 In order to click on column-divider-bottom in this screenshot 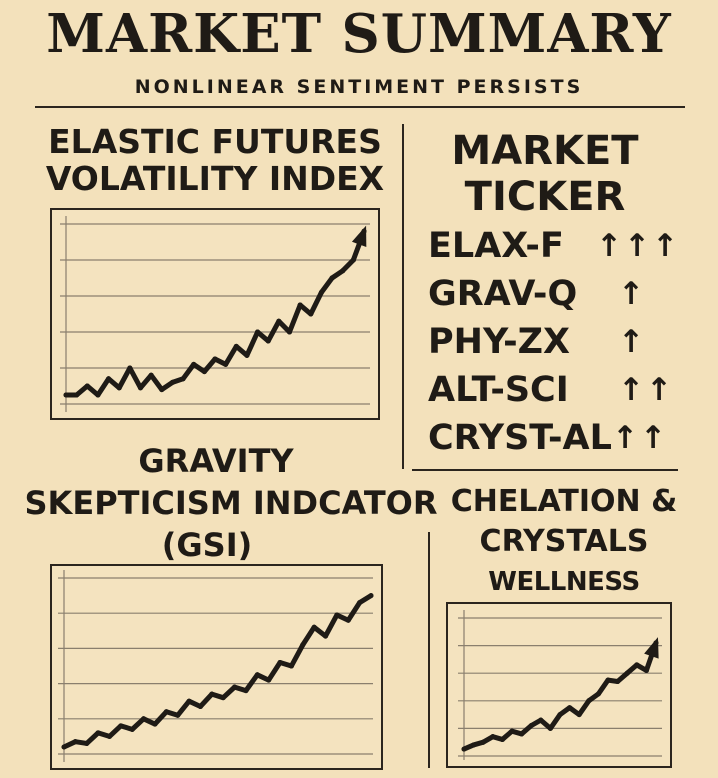, I will do `click(429, 650)`.